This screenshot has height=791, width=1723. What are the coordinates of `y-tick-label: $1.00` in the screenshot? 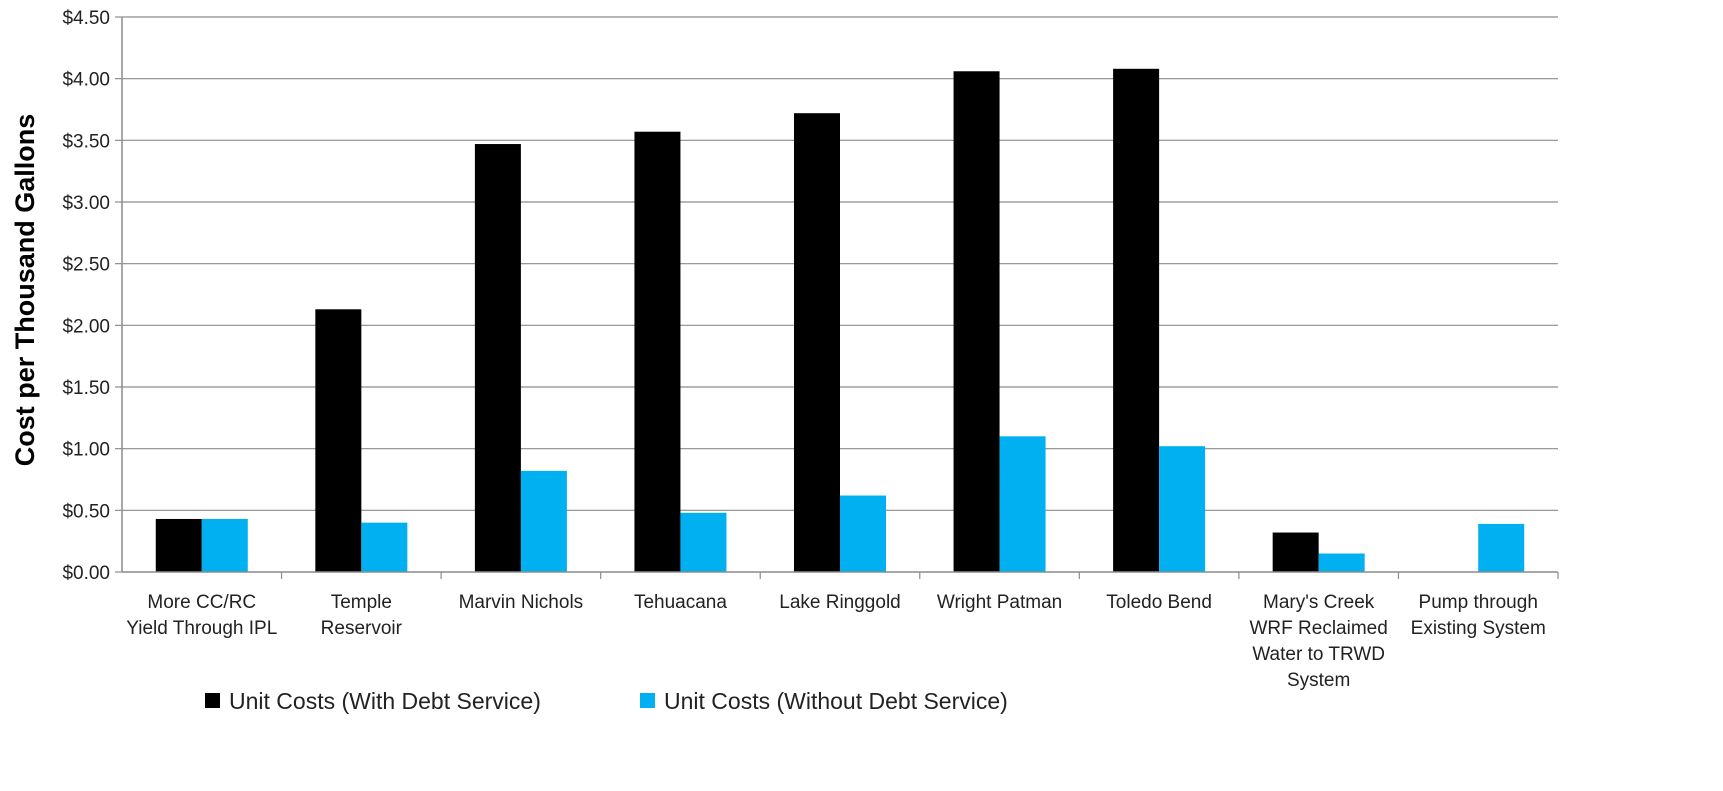 It's located at (86, 450).